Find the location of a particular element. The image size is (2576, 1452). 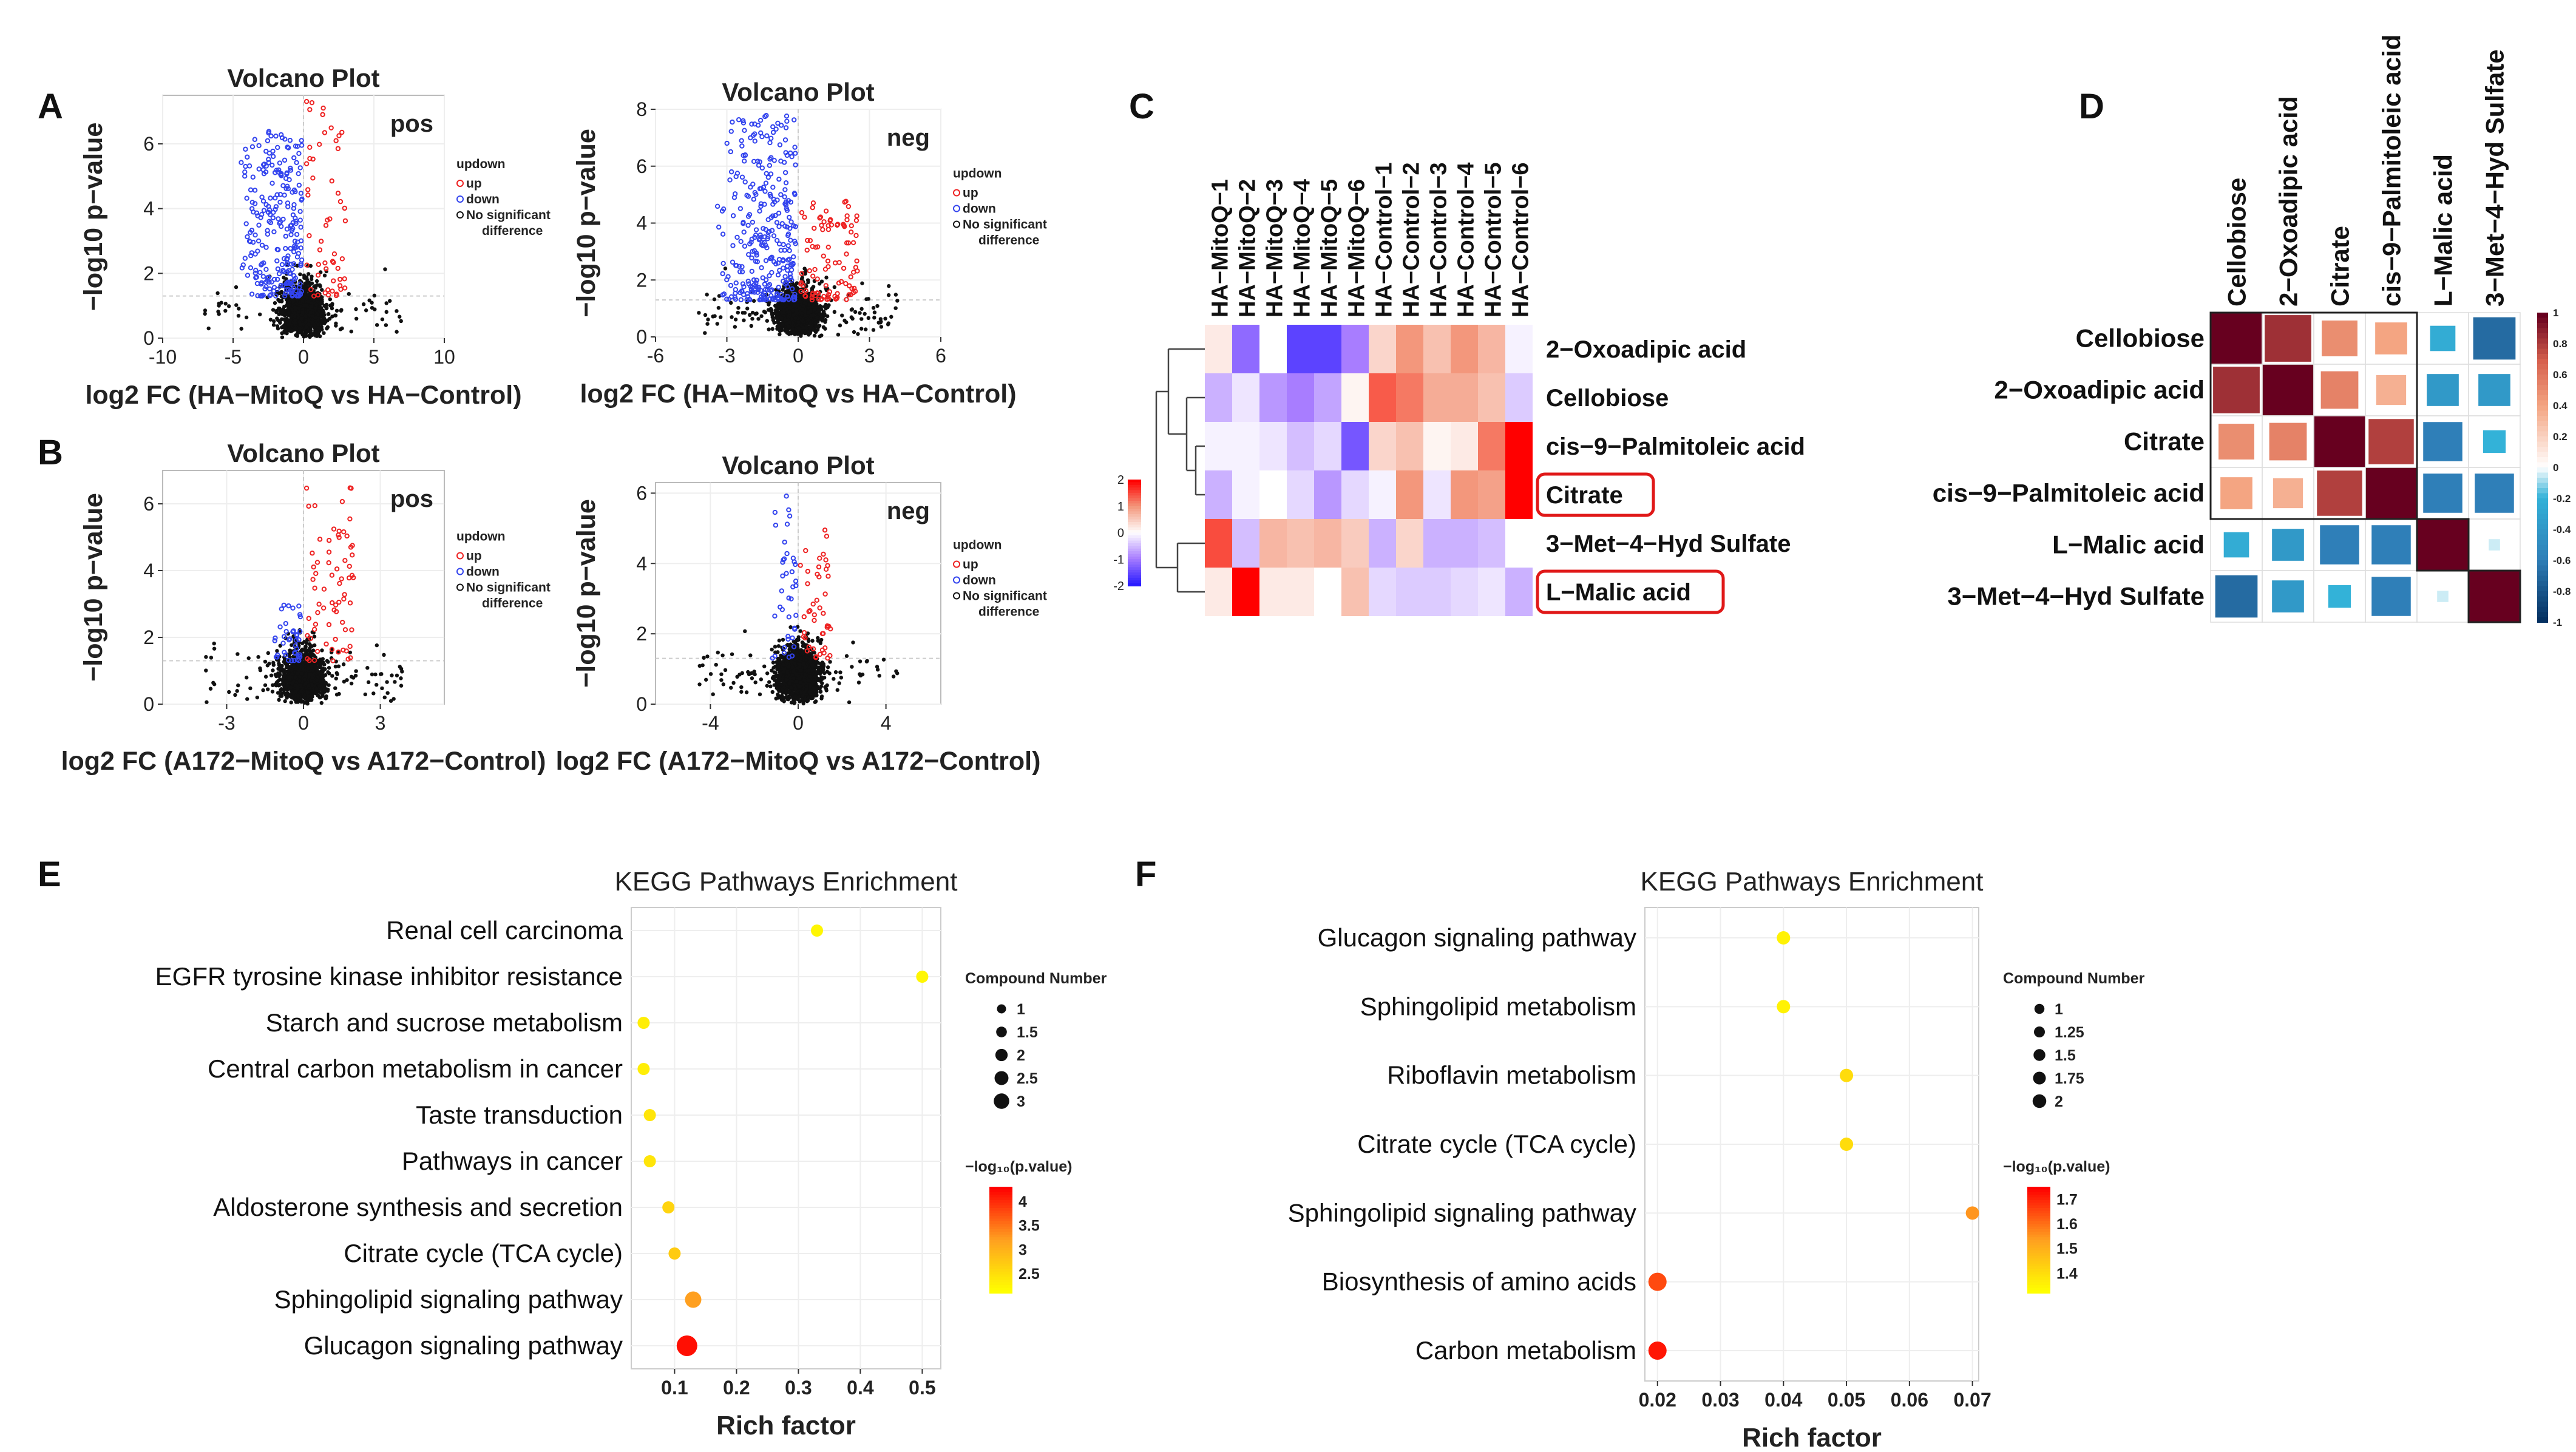

legend-label-ns-cont: difference is located at coordinates (1008, 241).